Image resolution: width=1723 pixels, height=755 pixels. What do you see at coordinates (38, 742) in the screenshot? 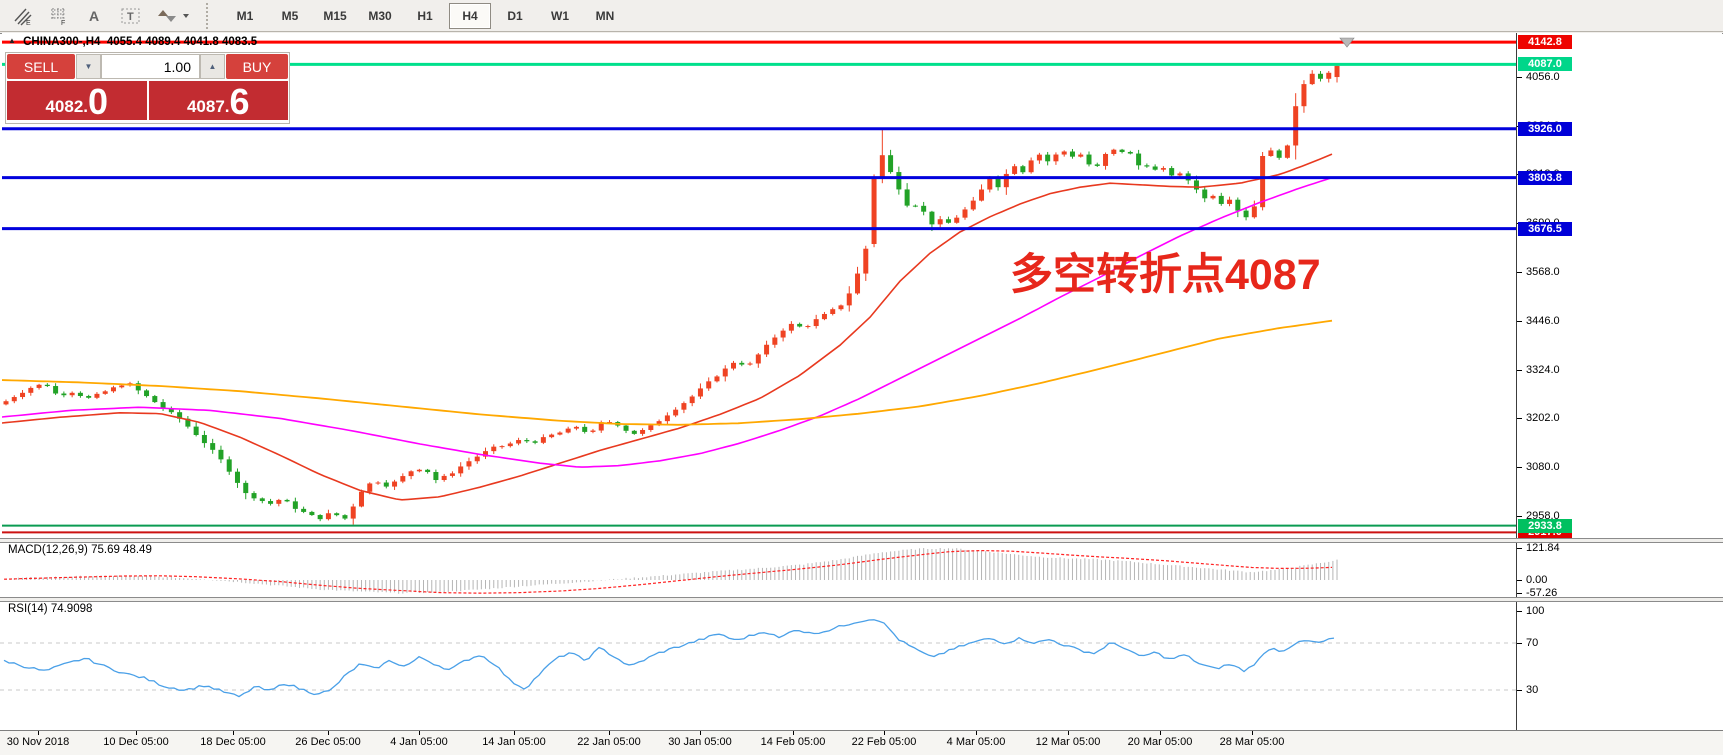
I see `x-tick-label: 30 Nov 2018` at bounding box center [38, 742].